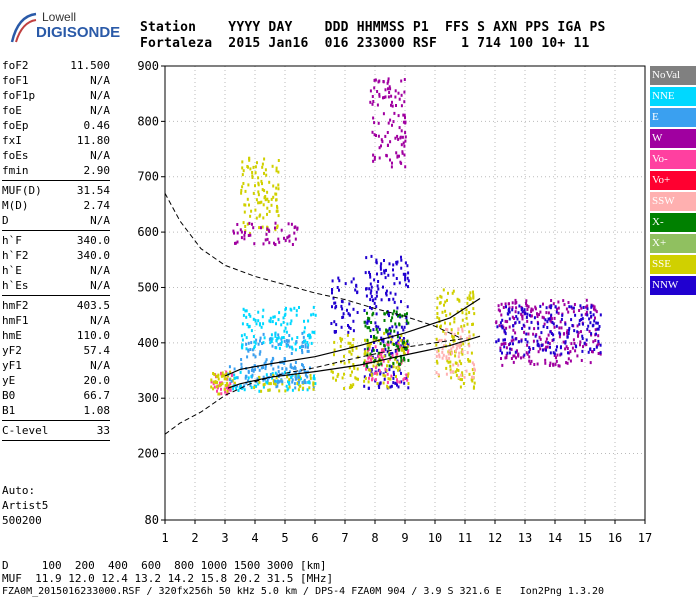 This screenshot has height=600, width=700. Describe the element at coordinates (56, 95) in the screenshot. I see `param-row: foF1p N/A` at that location.